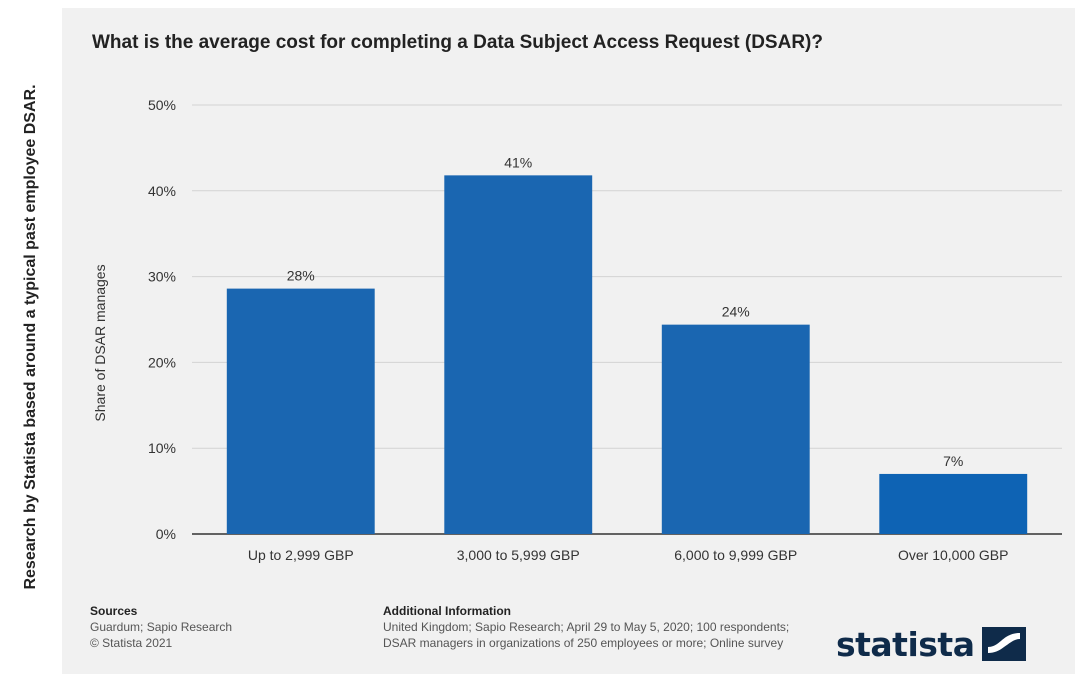 This screenshot has height=674, width=1083. Describe the element at coordinates (114, 611) in the screenshot. I see `sources-header: Sources` at that location.